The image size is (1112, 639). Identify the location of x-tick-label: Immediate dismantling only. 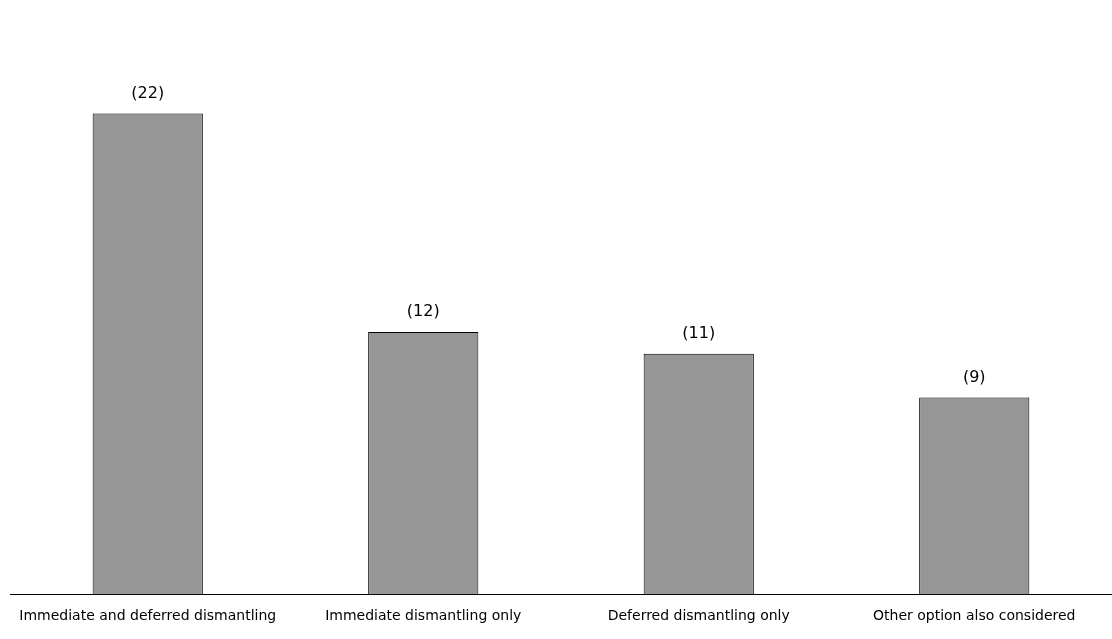
(423, 615).